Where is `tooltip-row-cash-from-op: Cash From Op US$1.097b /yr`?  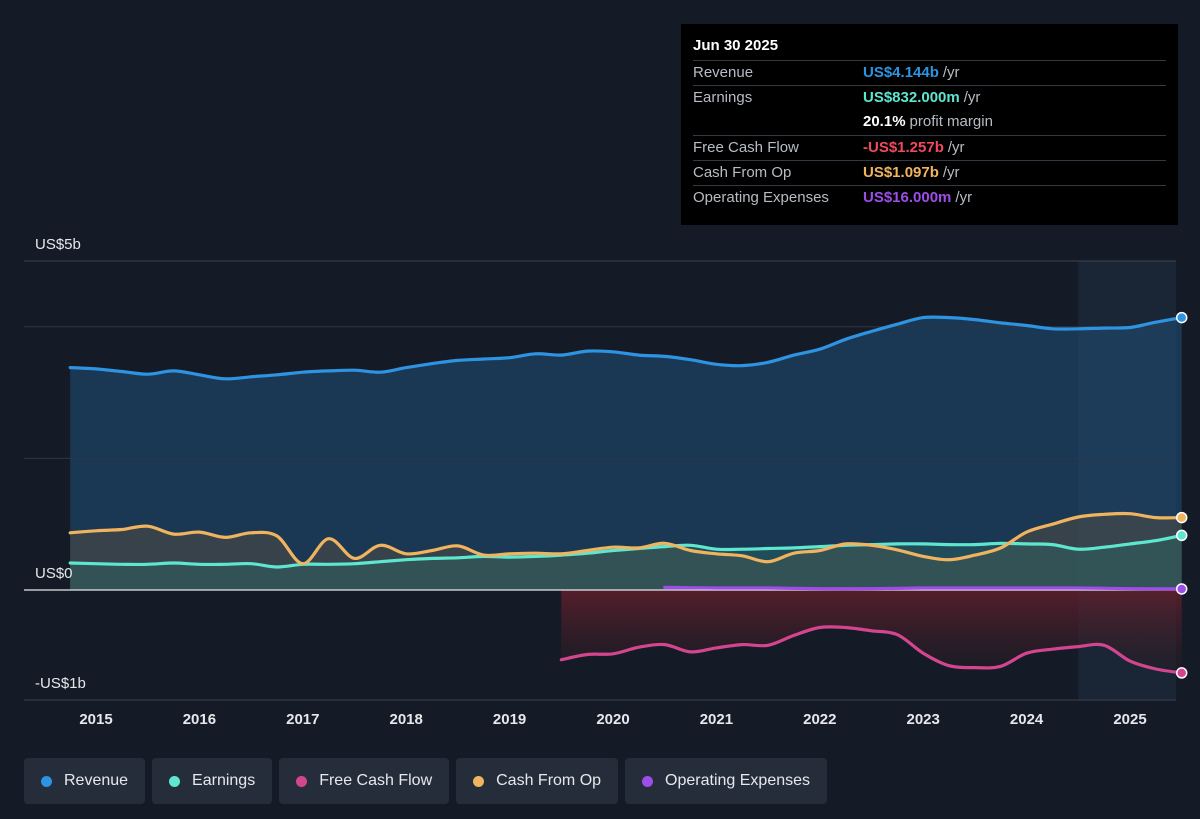 tooltip-row-cash-from-op: Cash From Op US$1.097b /yr is located at coordinates (929, 172).